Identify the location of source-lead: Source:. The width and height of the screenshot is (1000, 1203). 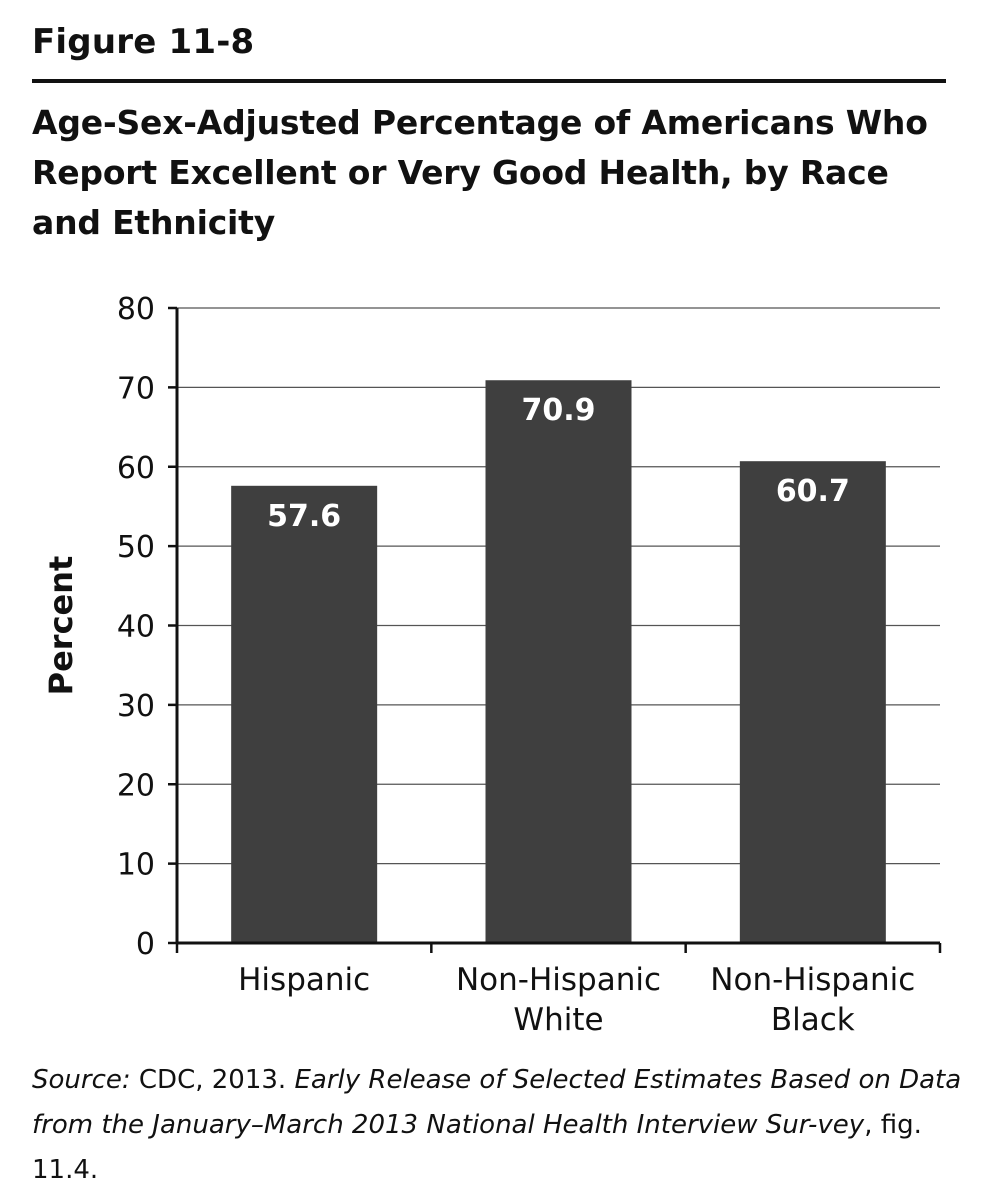
(81, 1080).